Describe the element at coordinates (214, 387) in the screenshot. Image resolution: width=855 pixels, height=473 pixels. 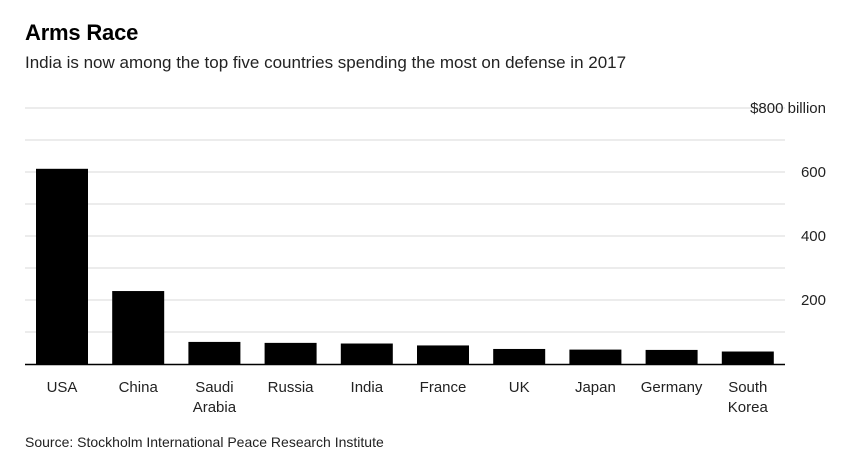
I see `x-tick-label: Saudi` at that location.